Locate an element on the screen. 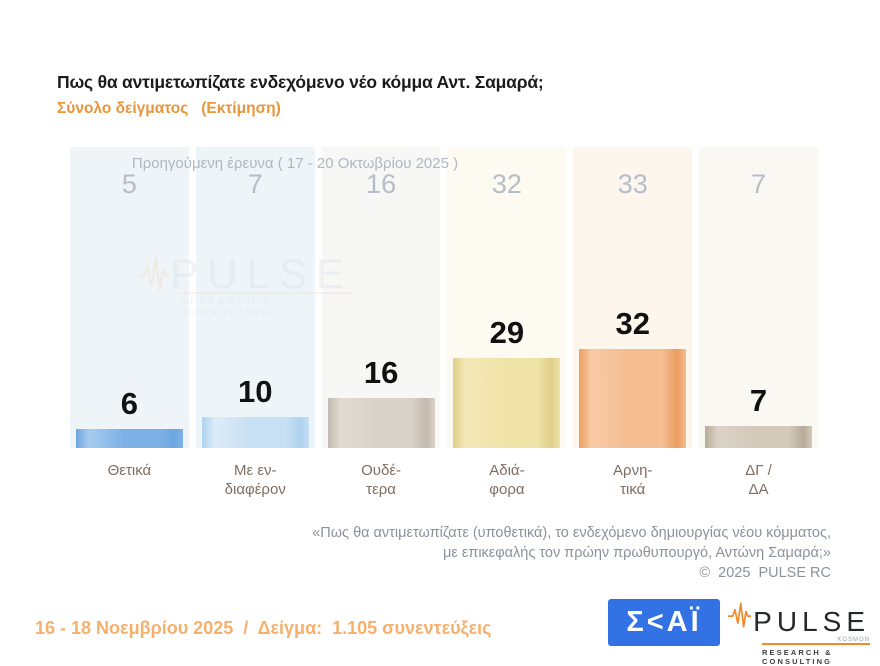 The width and height of the screenshot is (880, 666). chart-column: 16 16 is located at coordinates (381, 297).